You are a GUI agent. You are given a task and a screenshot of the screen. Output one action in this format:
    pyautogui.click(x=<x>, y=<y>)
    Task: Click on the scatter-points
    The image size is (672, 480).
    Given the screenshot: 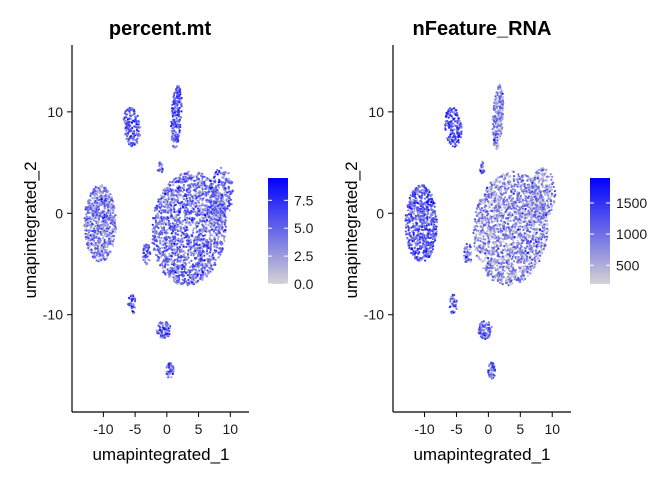 What is the action you would take?
    pyautogui.click(x=480, y=231)
    